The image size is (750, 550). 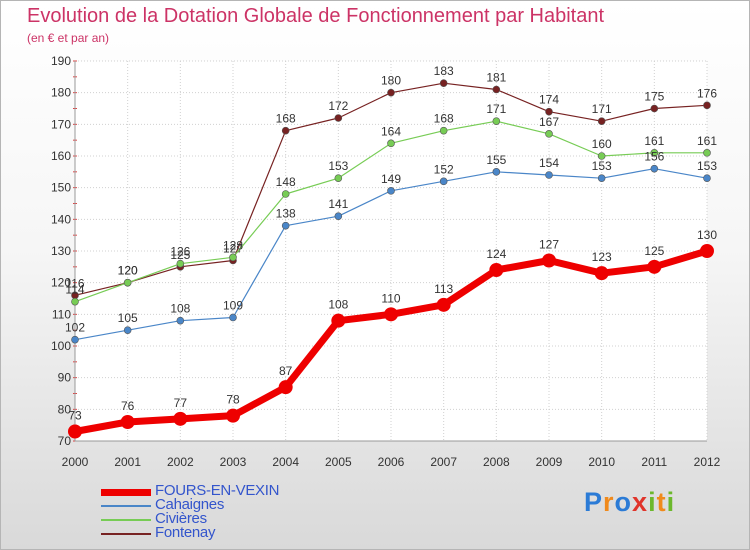 What do you see at coordinates (61, 219) in the screenshot?
I see `y-tick-label: 140` at bounding box center [61, 219].